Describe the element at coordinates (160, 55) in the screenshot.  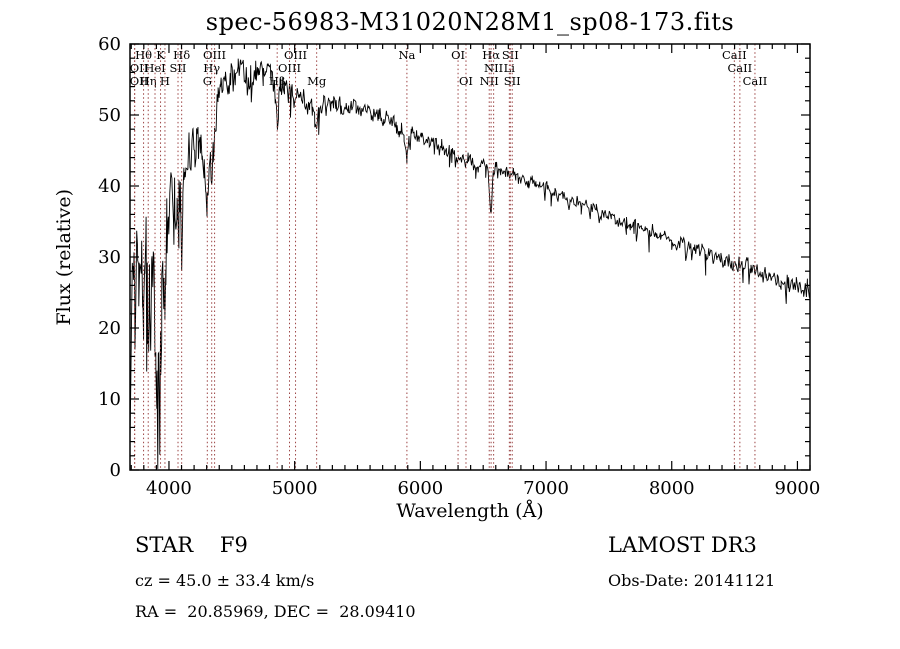
I see `spectral-line-label: K` at that location.